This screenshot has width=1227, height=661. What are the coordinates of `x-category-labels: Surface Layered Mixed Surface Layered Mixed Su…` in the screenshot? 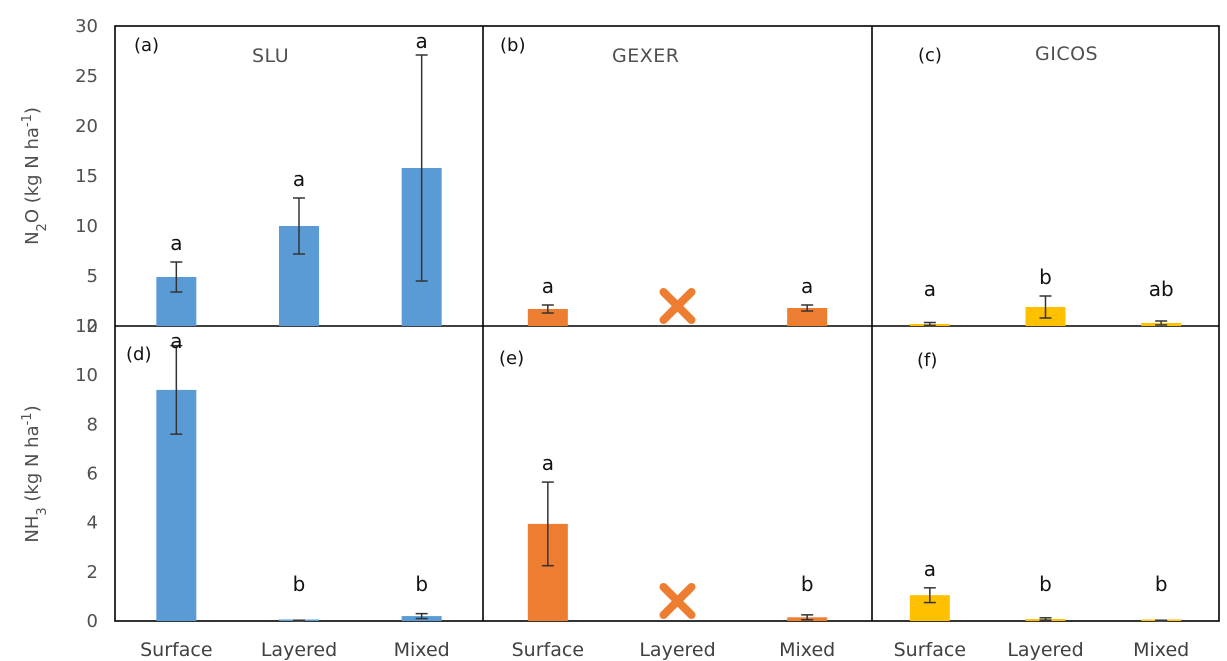 It's located at (664, 650).